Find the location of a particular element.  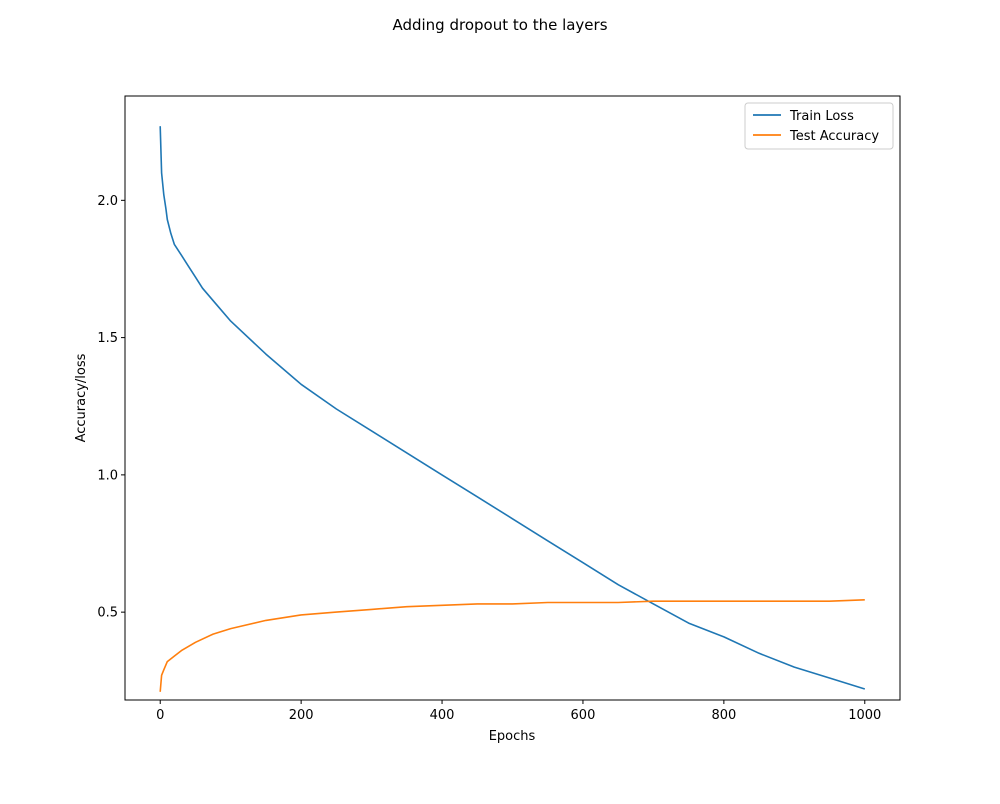

x-tick-label: 200 is located at coordinates (301, 715).